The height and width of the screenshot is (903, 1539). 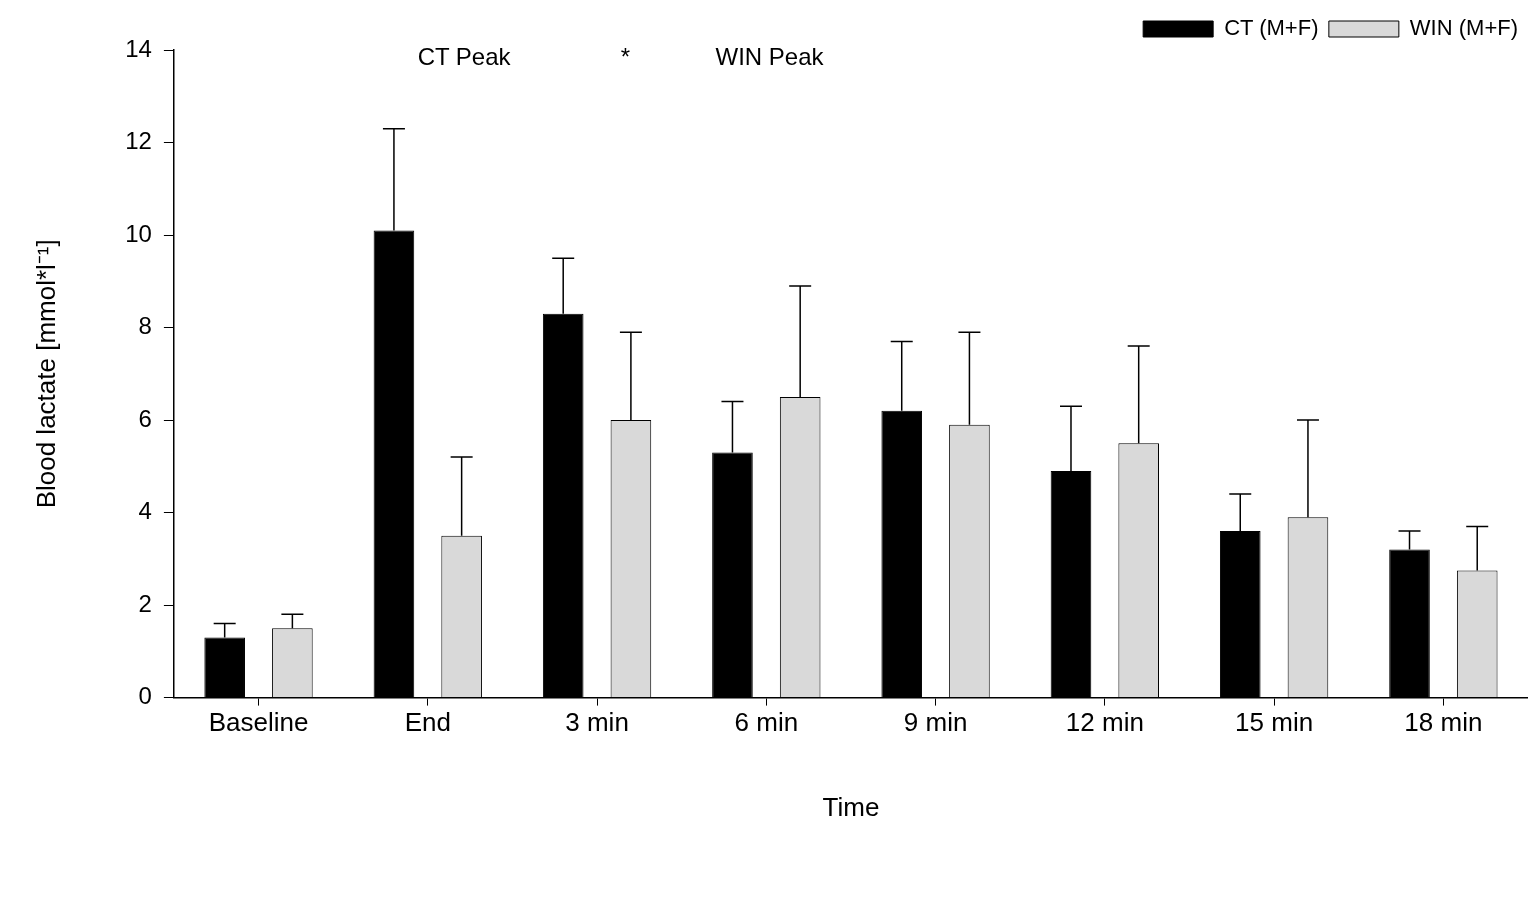 What do you see at coordinates (766, 722) in the screenshot?
I see `x-tick-label: 6 min` at bounding box center [766, 722].